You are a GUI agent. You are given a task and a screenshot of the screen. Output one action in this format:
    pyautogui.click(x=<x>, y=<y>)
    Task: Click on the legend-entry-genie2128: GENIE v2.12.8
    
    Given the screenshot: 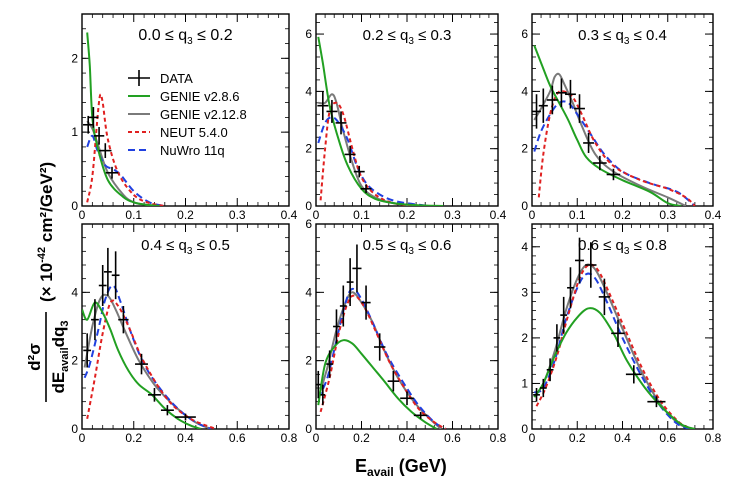 What is the action you would take?
    pyautogui.click(x=187, y=114)
    